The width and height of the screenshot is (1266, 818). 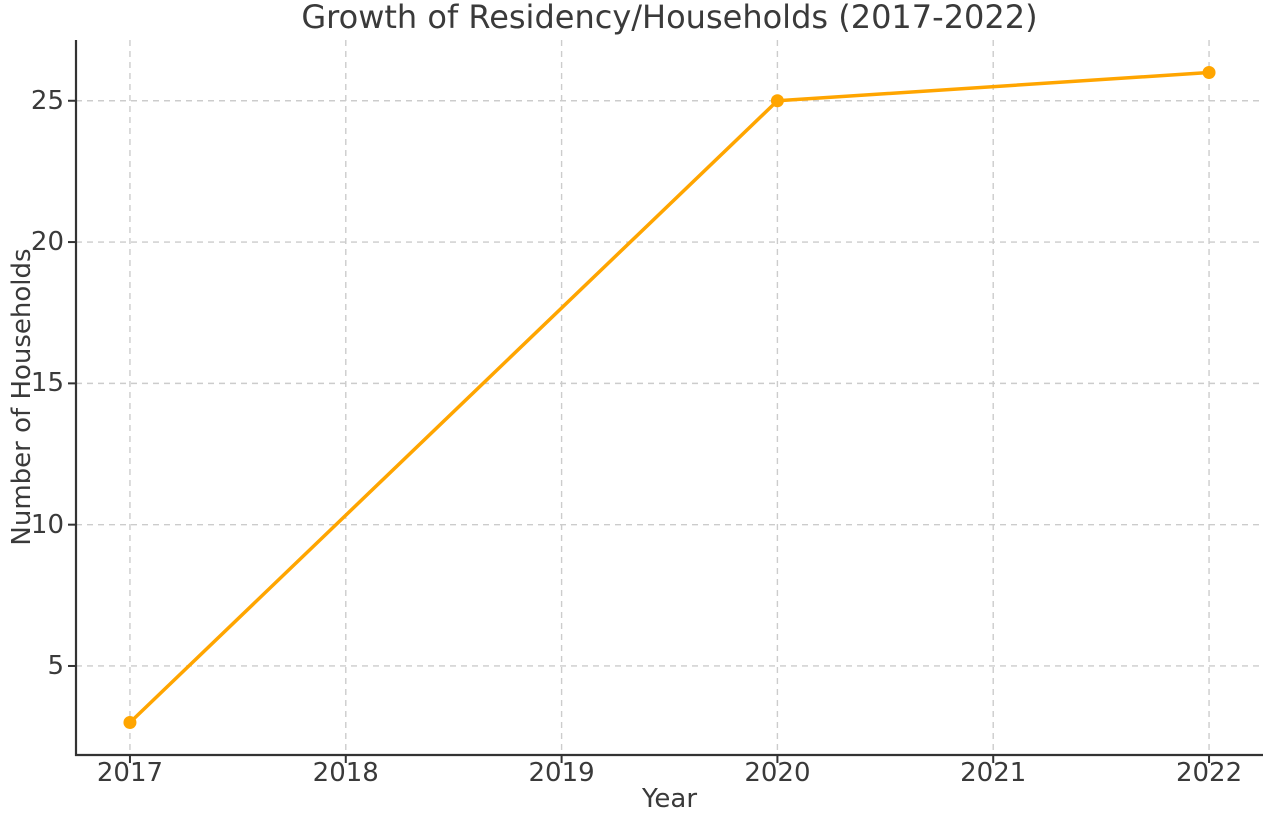 What do you see at coordinates (1209, 773) in the screenshot?
I see `x-tick-label: 2022` at bounding box center [1209, 773].